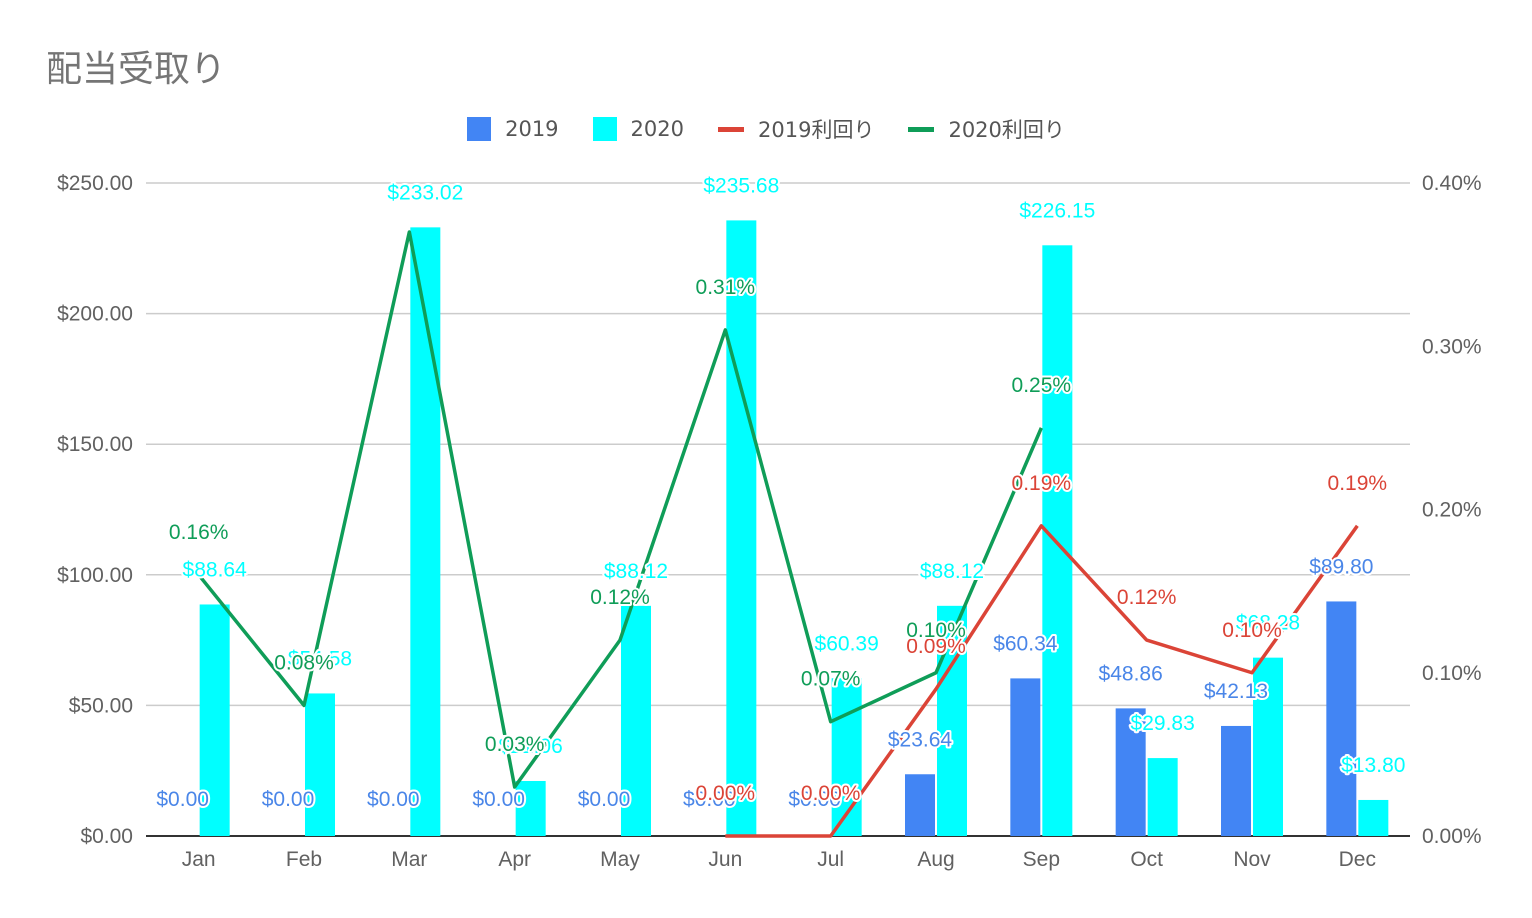 The width and height of the screenshot is (1532, 918). What do you see at coordinates (199, 859) in the screenshot?
I see `x-axis-tick-label: Jan` at bounding box center [199, 859].